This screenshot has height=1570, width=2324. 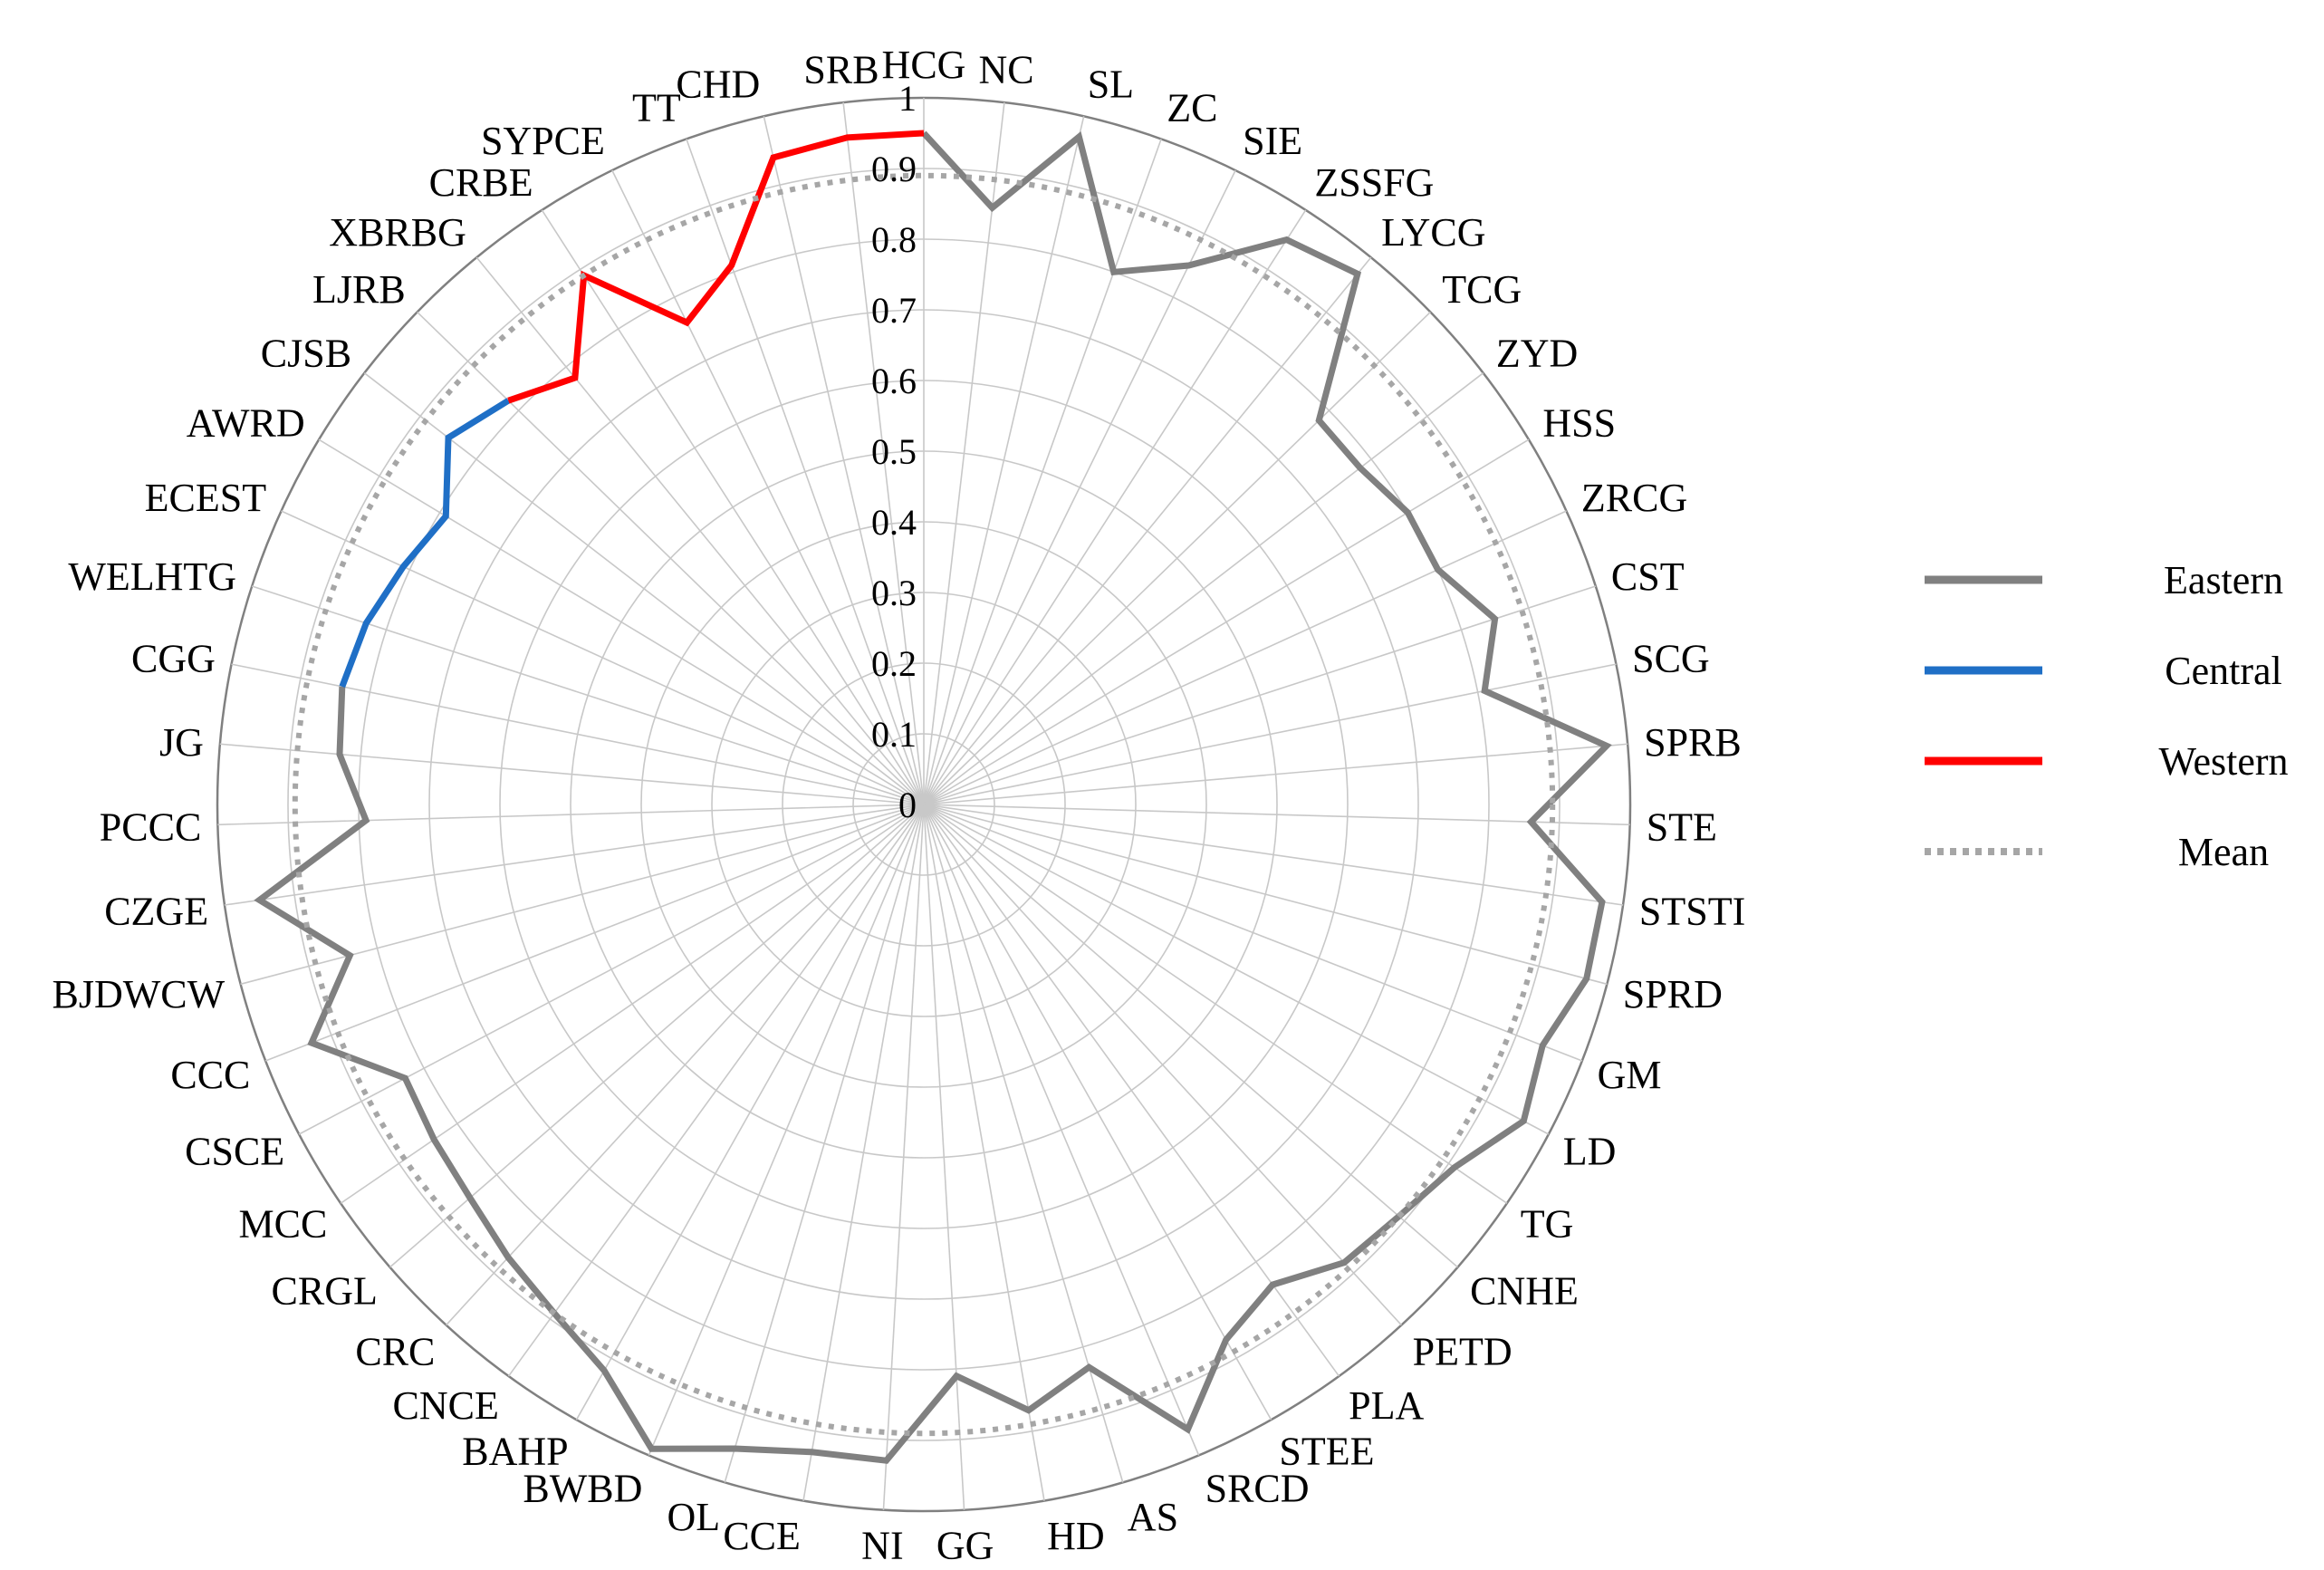 I want to click on radial-tick-label: 0.5, so click(x=894, y=451).